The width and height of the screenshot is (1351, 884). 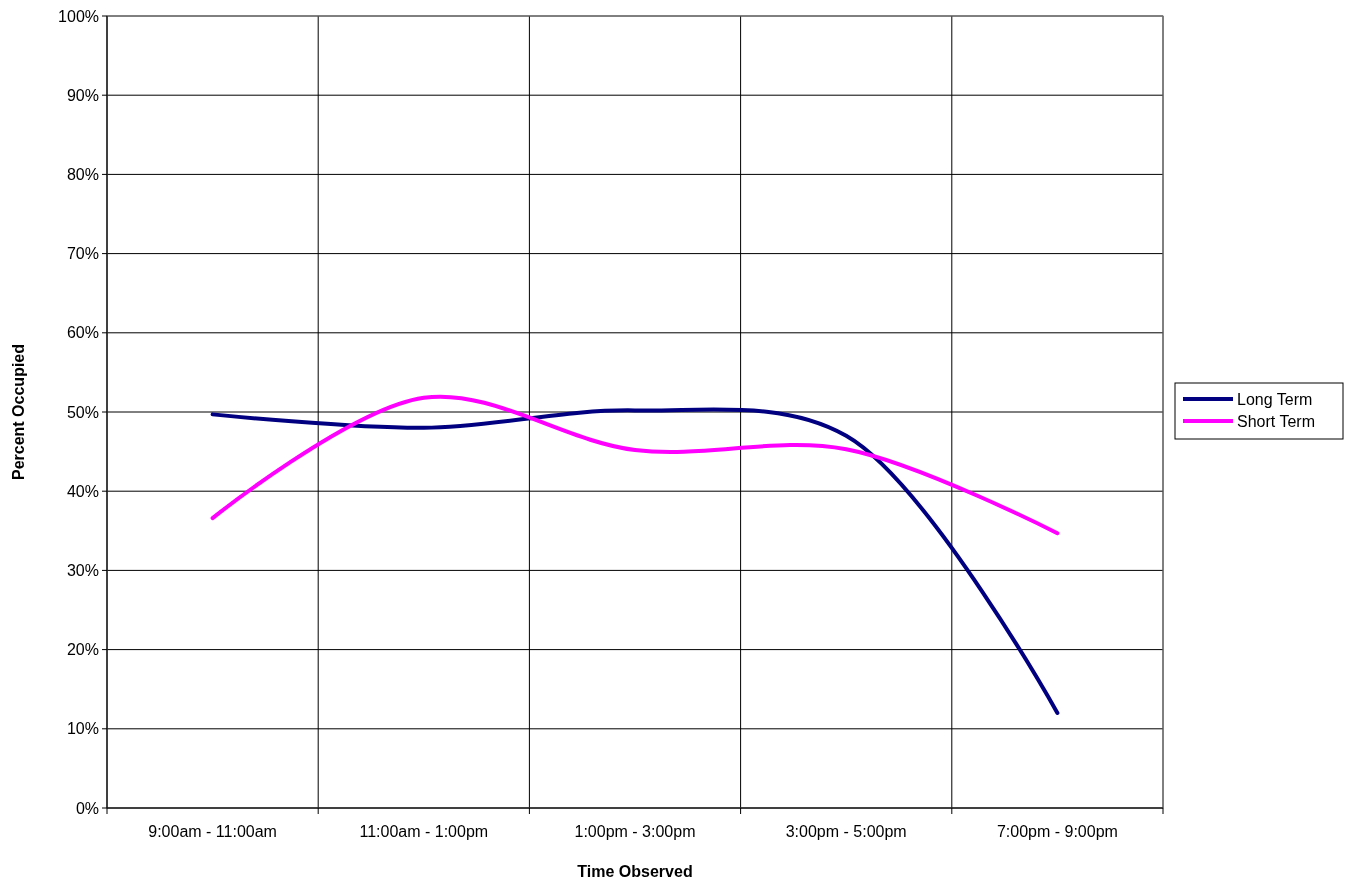 What do you see at coordinates (1057, 831) in the screenshot?
I see `x-tick-label: 7:00pm - 9:00pm` at bounding box center [1057, 831].